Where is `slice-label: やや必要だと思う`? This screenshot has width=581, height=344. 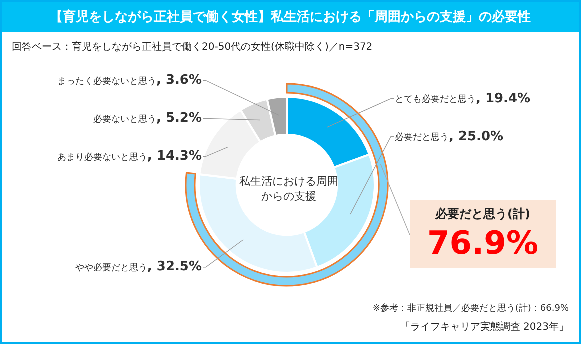
slice-label: やや必要だと思う is located at coordinates (111, 268).